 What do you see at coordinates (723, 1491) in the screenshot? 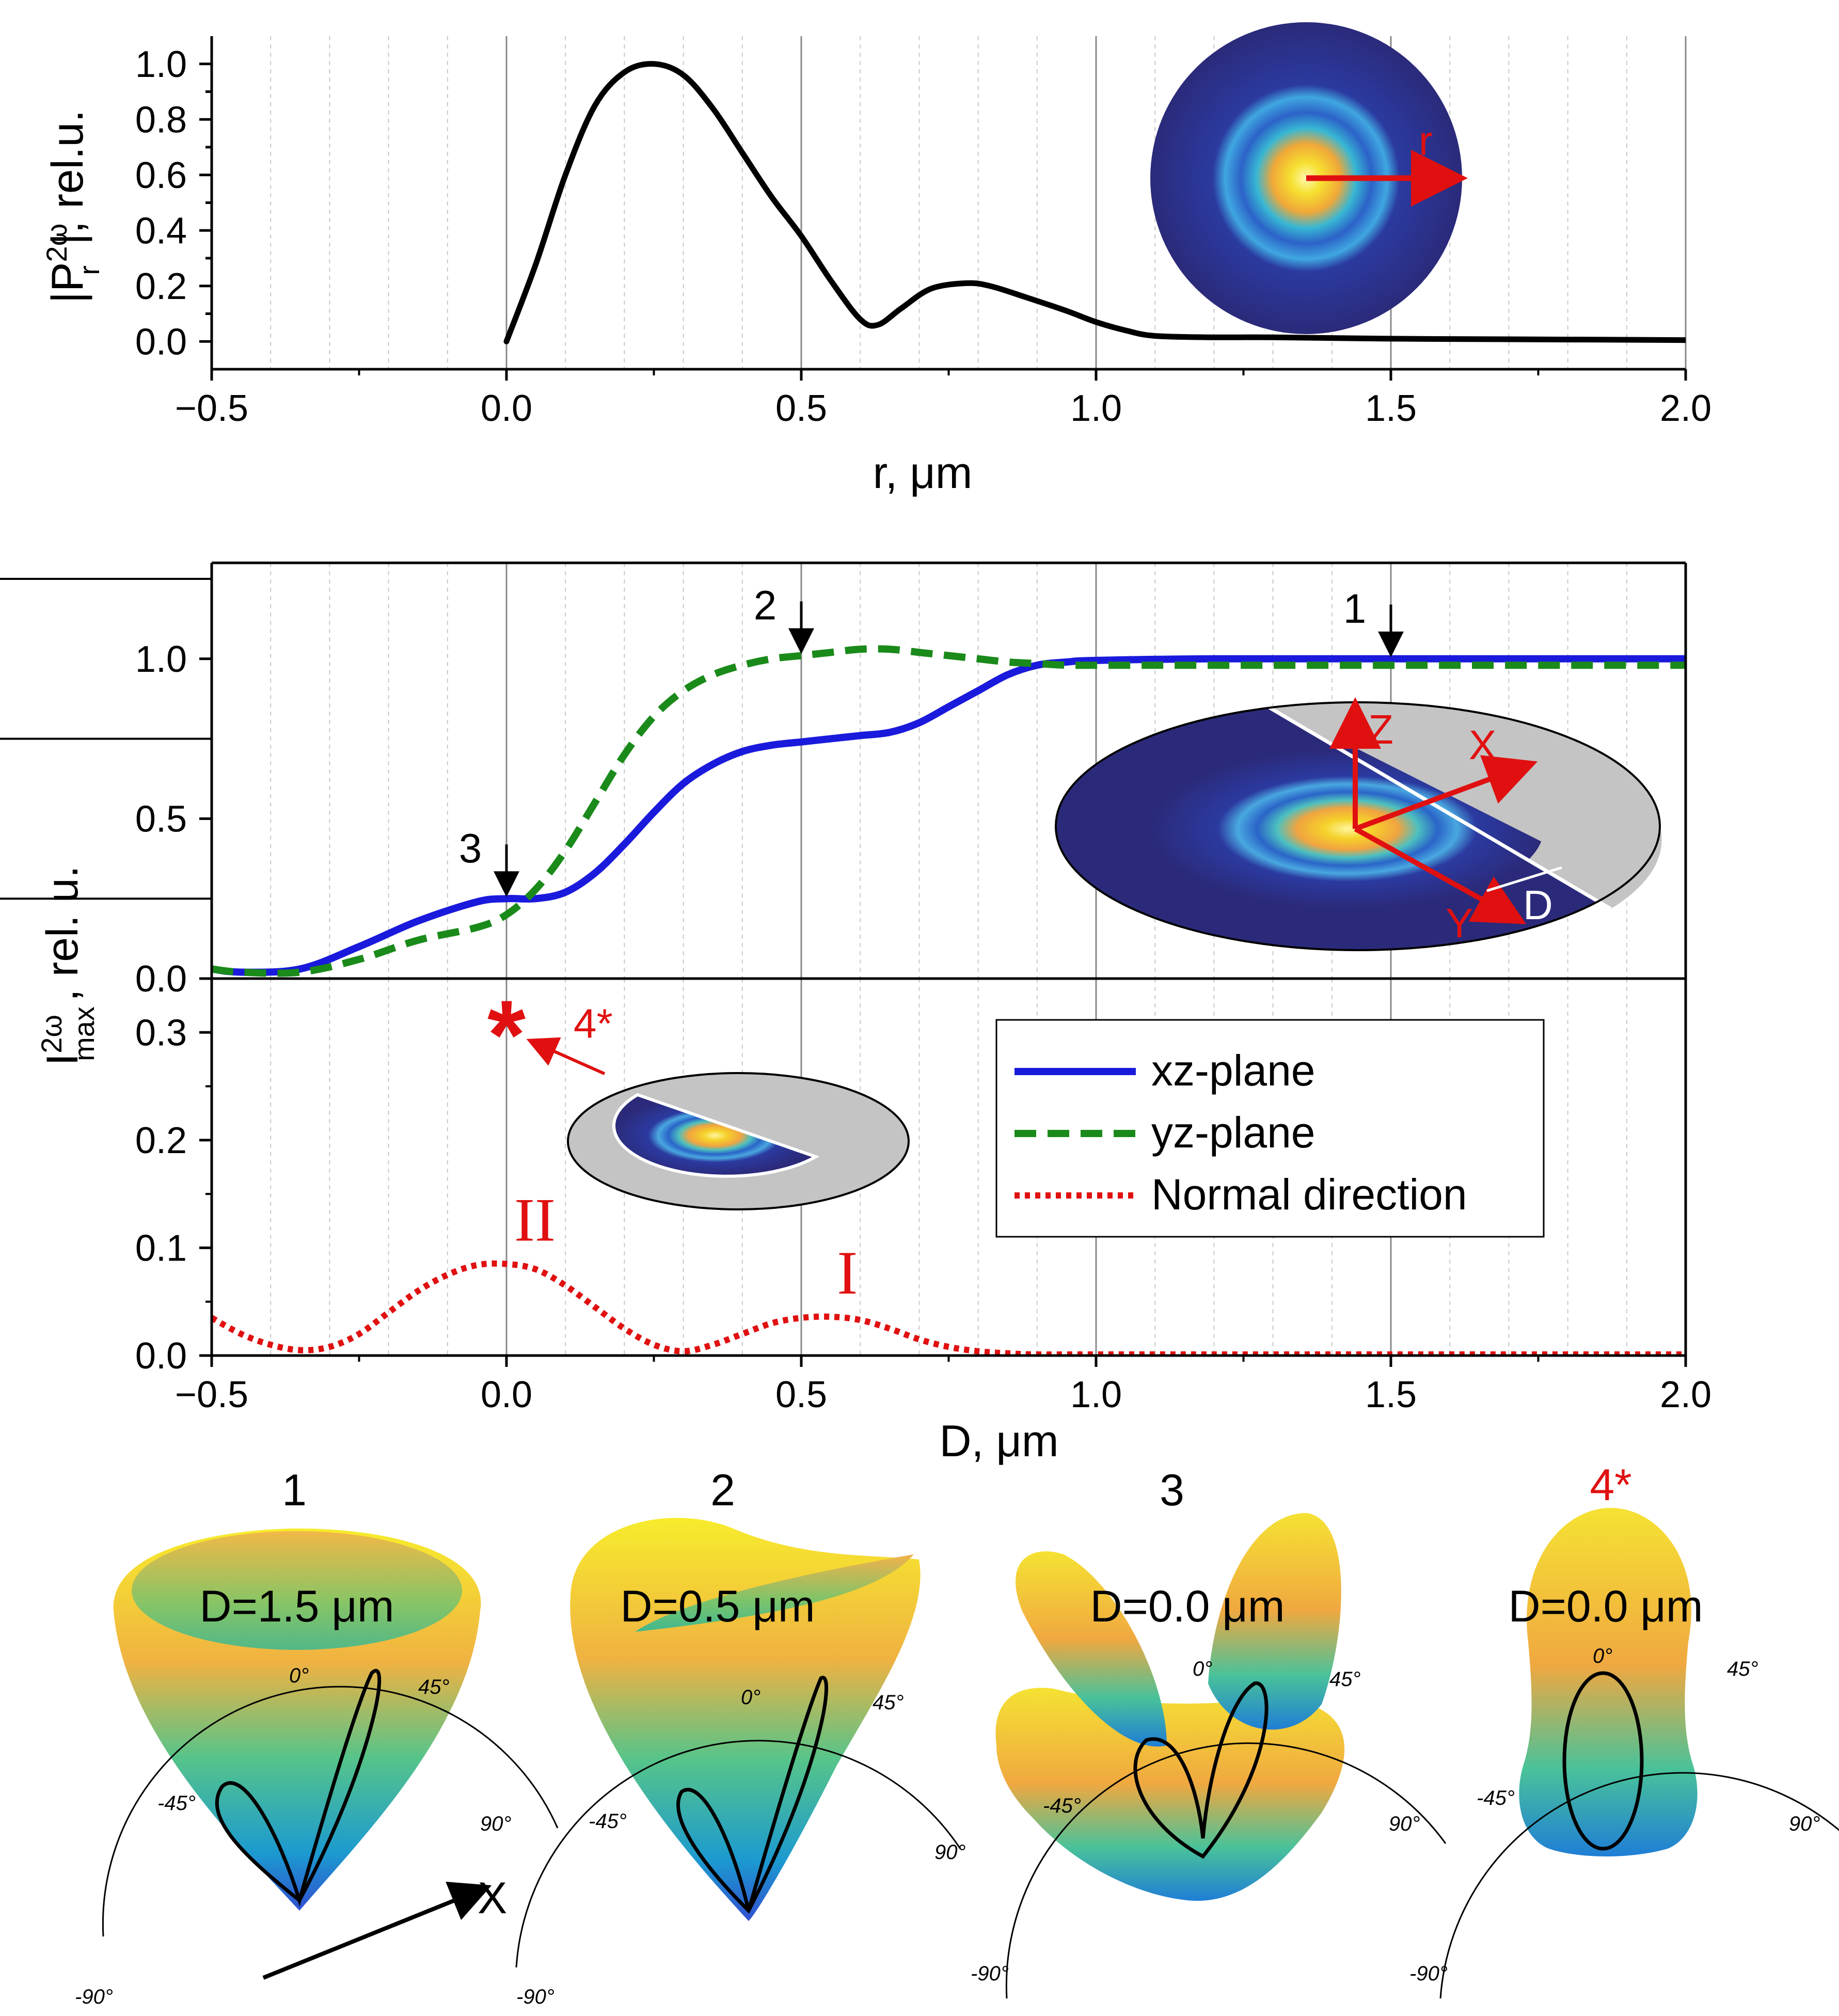
I see `panel-2-number: 2` at bounding box center [723, 1491].